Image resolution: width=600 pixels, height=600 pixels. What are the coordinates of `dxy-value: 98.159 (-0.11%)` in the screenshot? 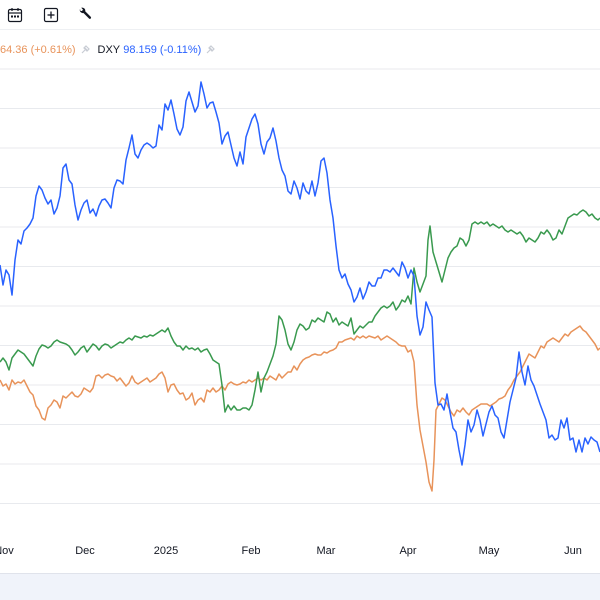 It's located at (162, 50).